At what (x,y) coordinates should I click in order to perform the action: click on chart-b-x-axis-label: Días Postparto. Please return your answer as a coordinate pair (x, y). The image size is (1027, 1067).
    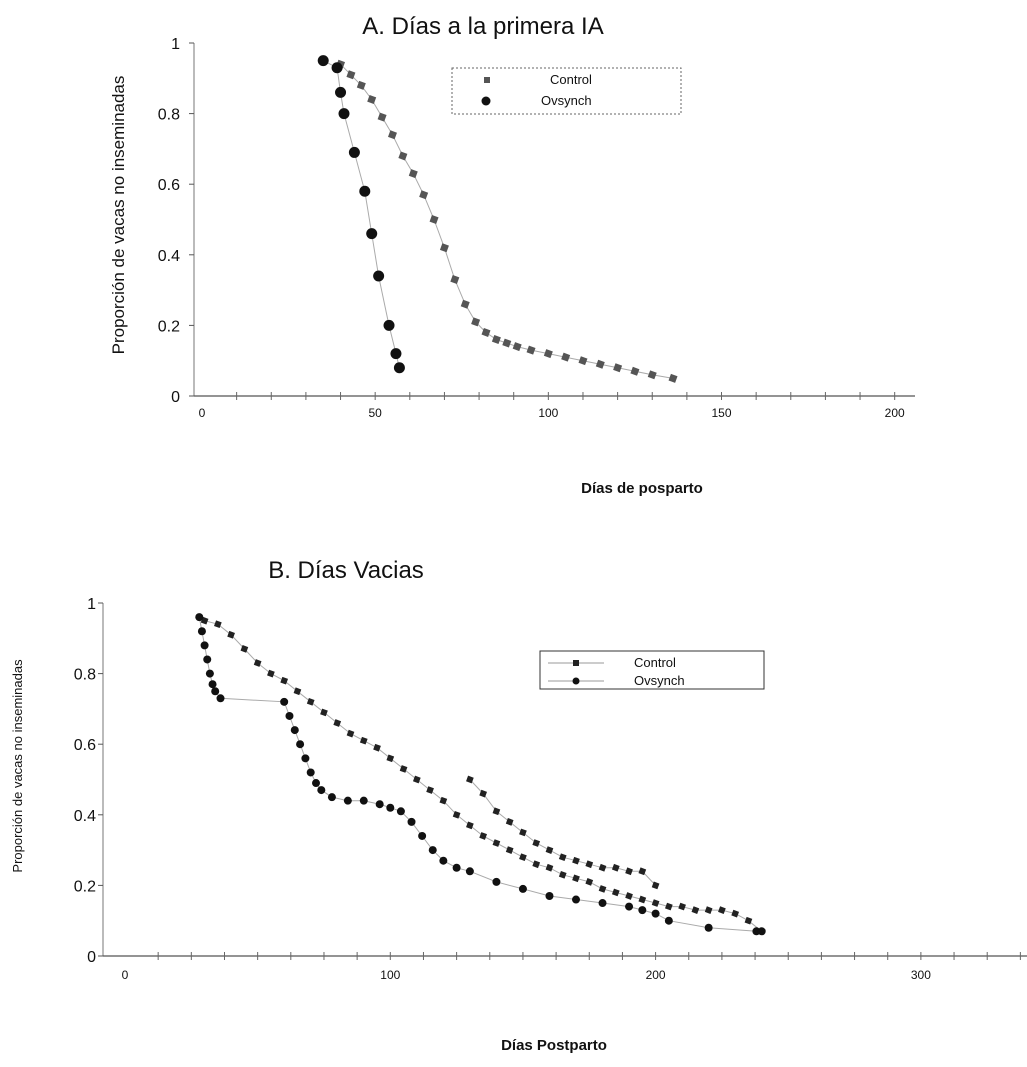
    Looking at the image, I should click on (554, 1045).